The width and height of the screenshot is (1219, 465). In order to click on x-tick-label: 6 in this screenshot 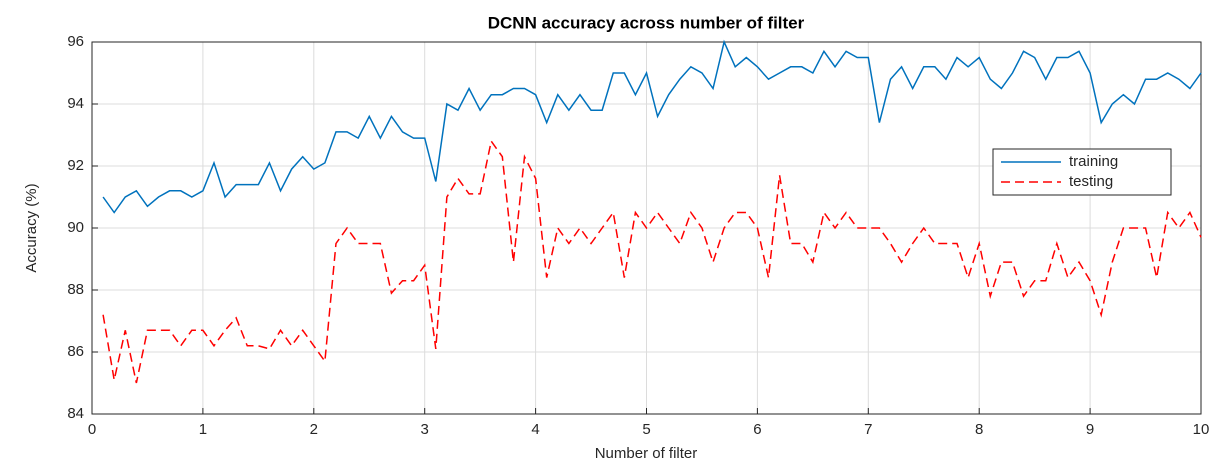, I will do `click(757, 429)`.